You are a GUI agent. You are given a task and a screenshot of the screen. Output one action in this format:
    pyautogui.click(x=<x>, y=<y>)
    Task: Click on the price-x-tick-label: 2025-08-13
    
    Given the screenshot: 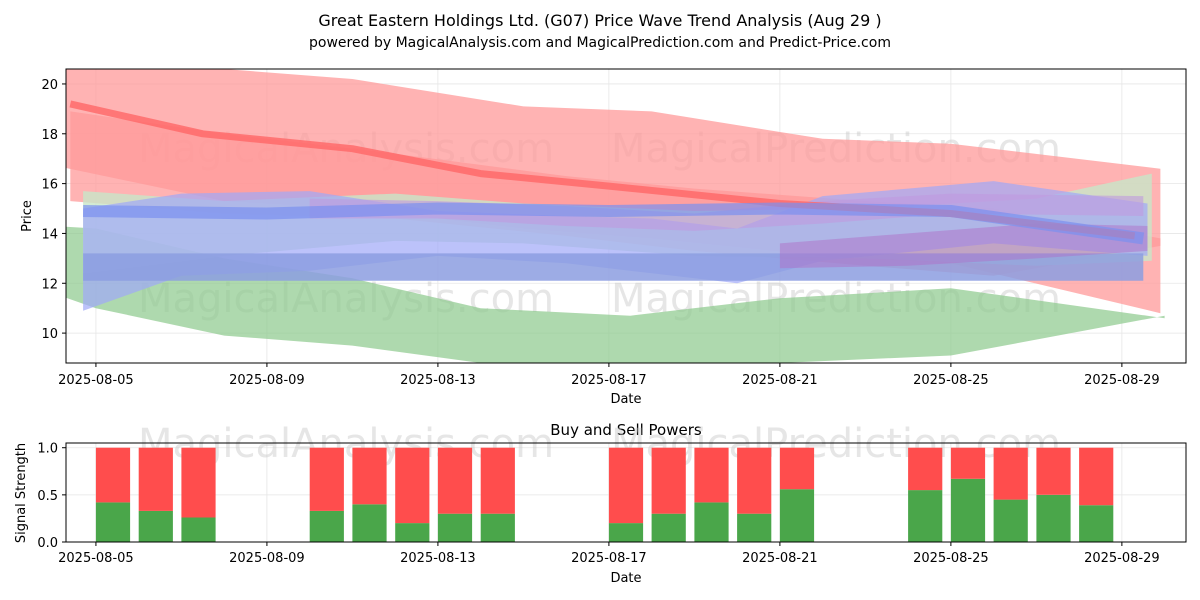 What is the action you would take?
    pyautogui.click(x=438, y=380)
    